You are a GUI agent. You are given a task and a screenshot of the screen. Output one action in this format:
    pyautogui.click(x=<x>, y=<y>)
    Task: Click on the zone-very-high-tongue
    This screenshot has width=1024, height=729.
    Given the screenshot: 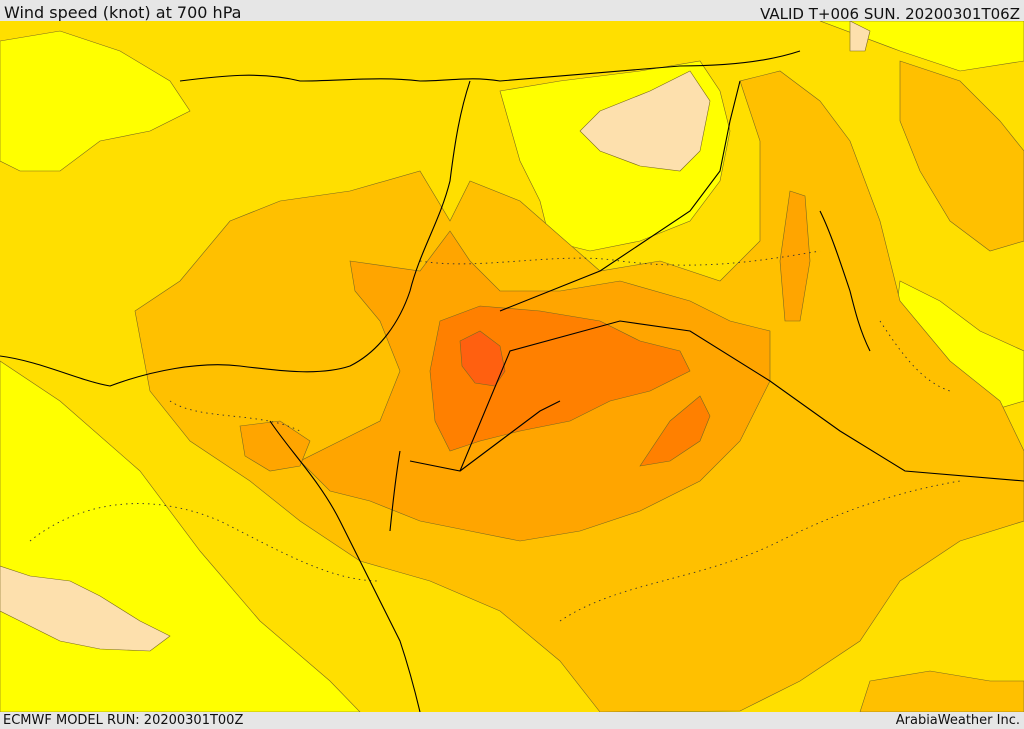 What is the action you would take?
    pyautogui.click(x=675, y=431)
    